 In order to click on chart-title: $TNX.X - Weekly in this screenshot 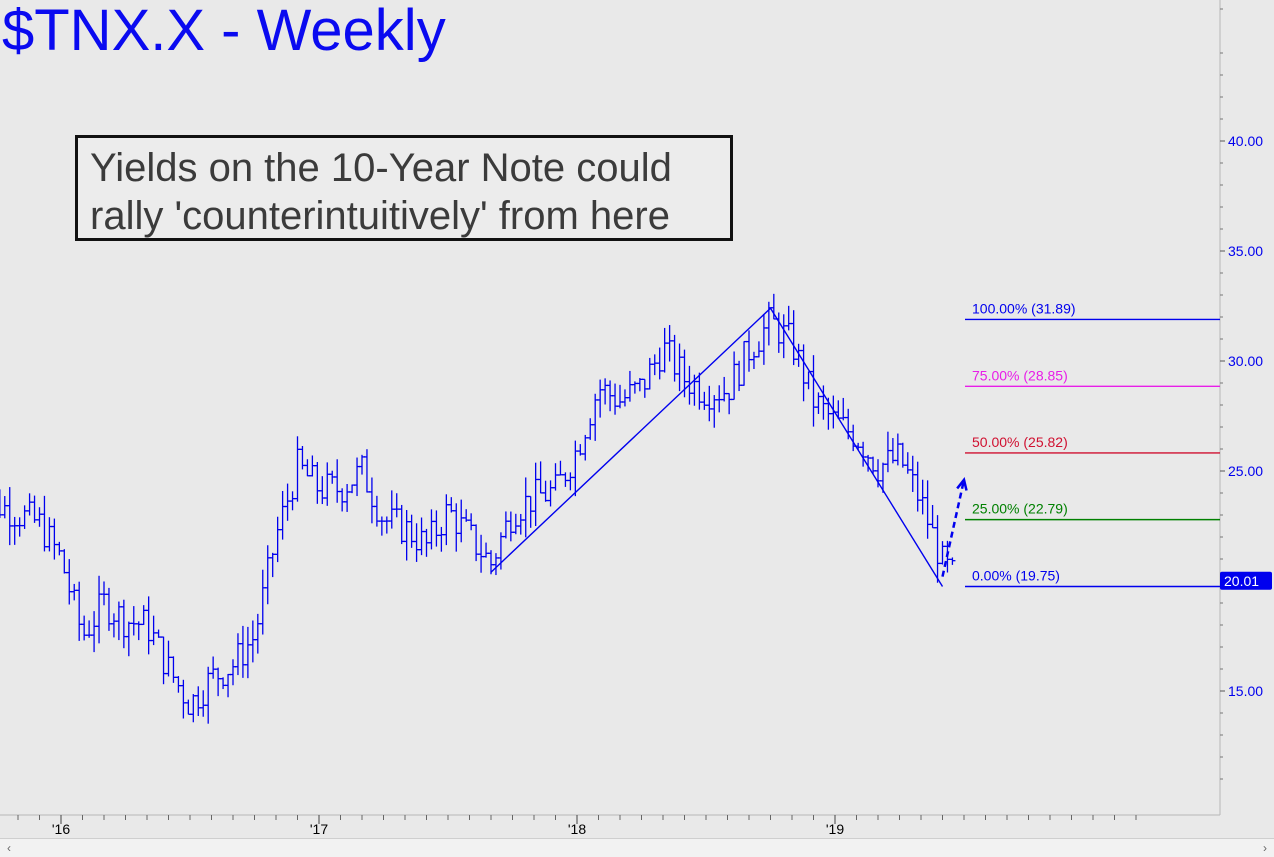, I will do `click(224, 31)`.